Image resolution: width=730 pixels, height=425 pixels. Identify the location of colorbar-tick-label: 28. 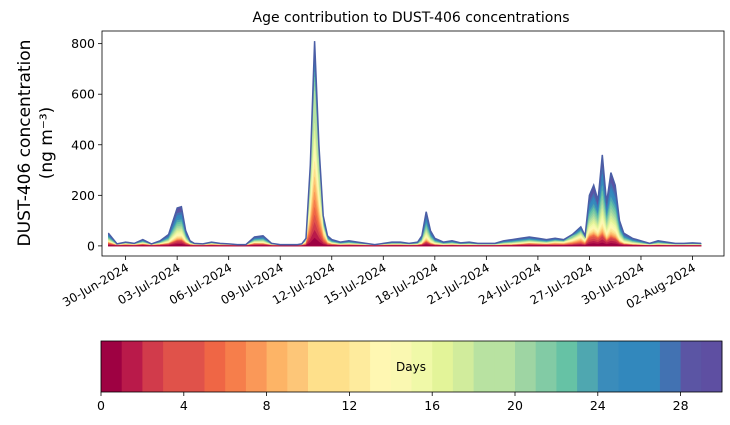
(681, 405).